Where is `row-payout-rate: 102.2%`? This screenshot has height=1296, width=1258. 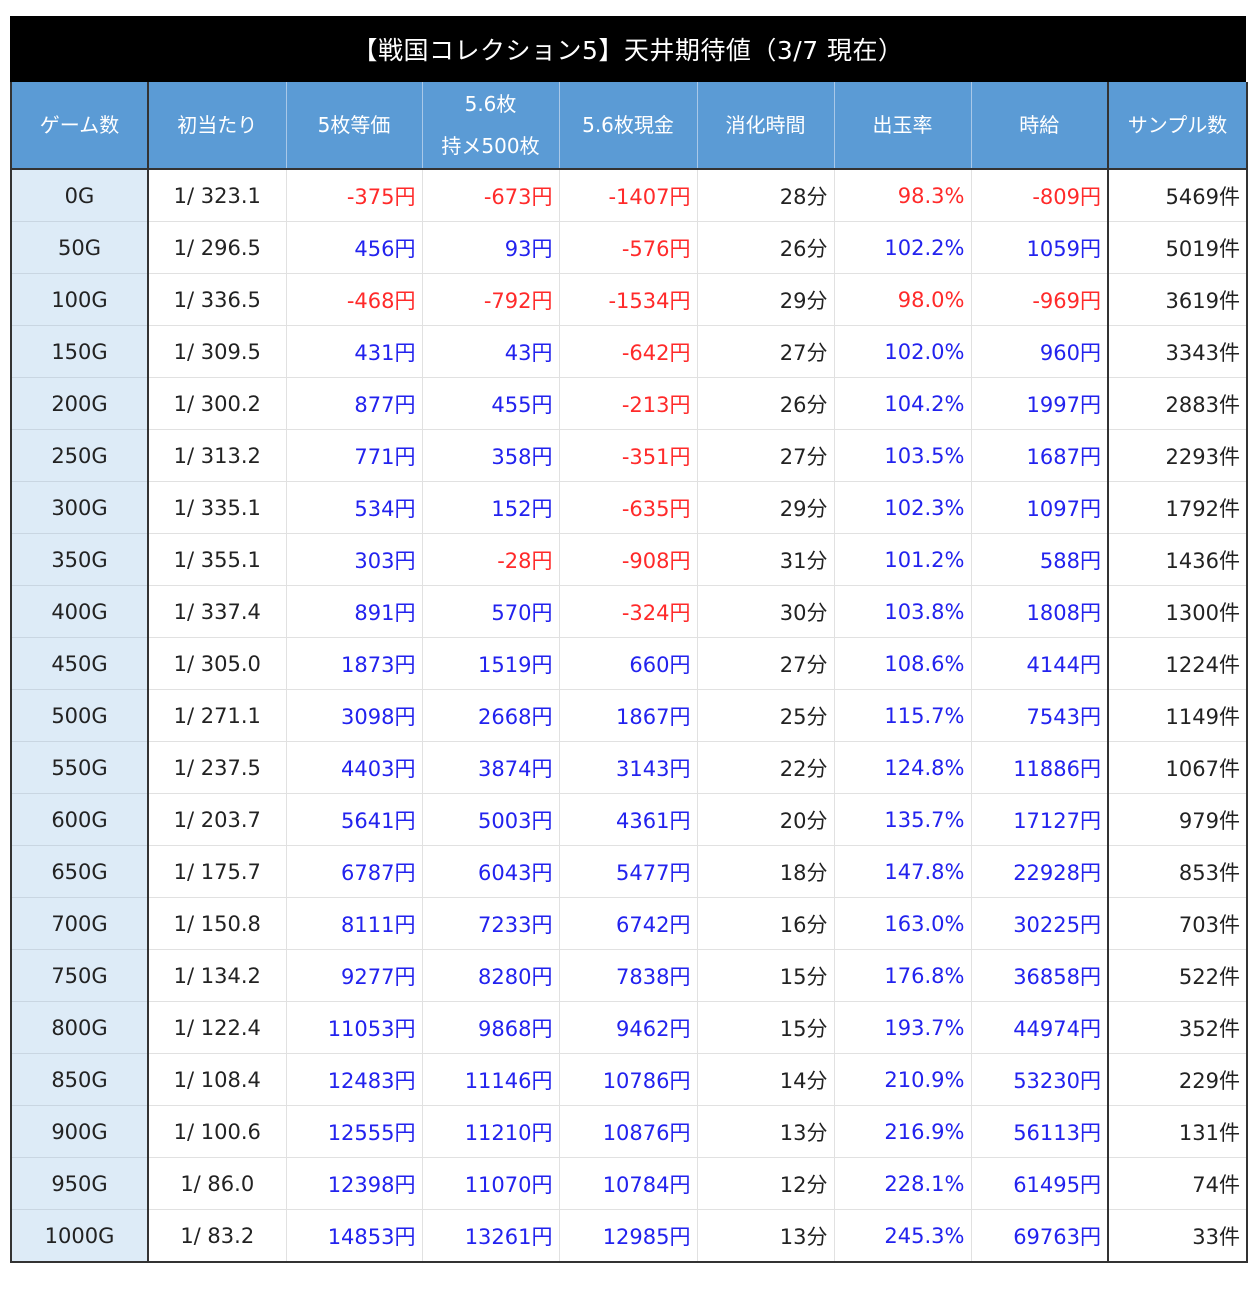 row-payout-rate: 102.2% is located at coordinates (902, 247).